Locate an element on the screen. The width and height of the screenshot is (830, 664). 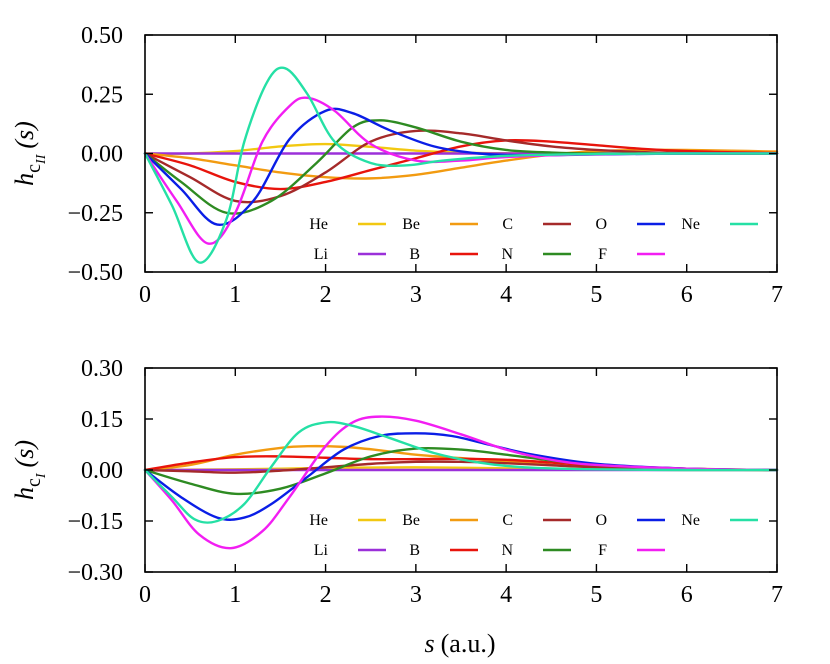
y-axis-label: hcII(s) is located at coordinates (29, 153).